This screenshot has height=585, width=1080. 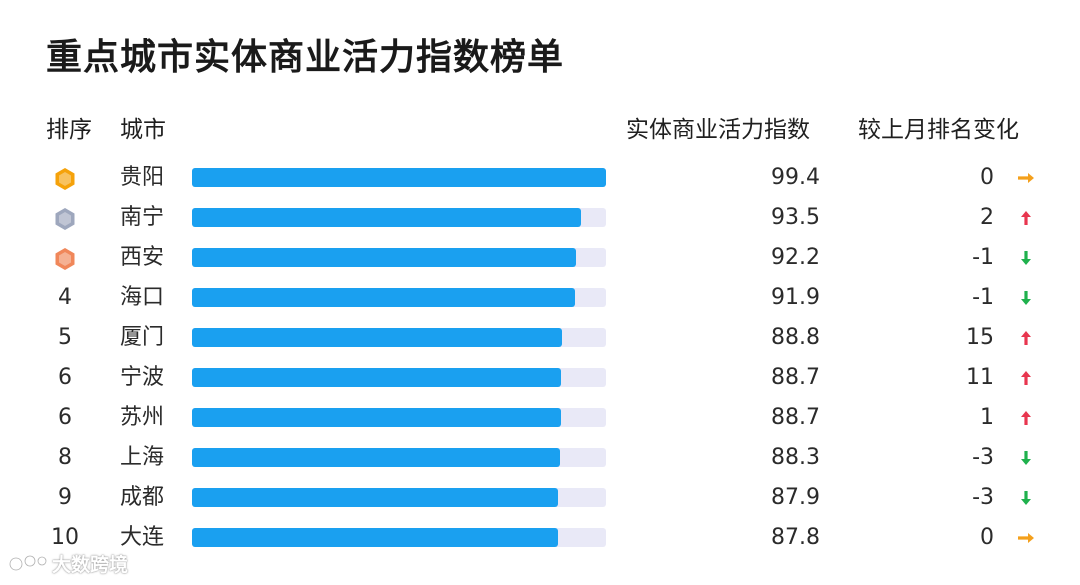 I want to click on bar-大连, so click(x=375, y=537).